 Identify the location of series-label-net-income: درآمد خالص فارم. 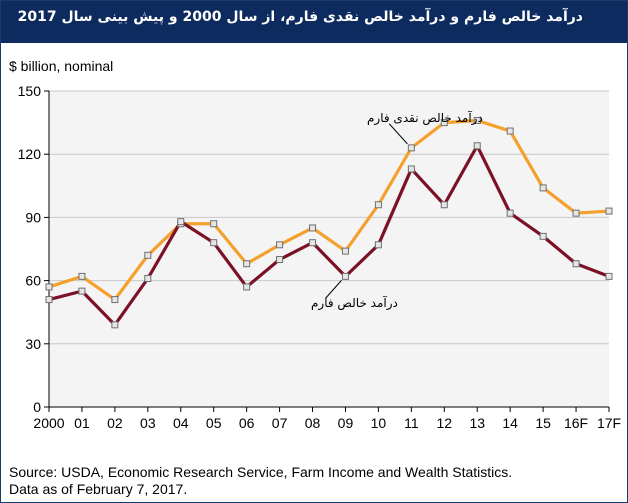
(354, 303).